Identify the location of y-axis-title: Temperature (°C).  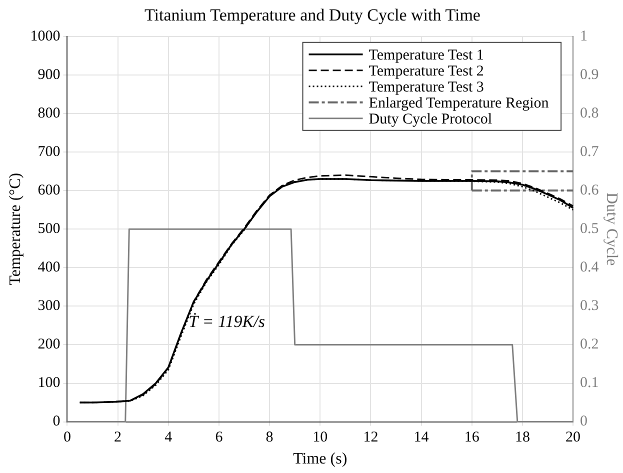
(15, 229).